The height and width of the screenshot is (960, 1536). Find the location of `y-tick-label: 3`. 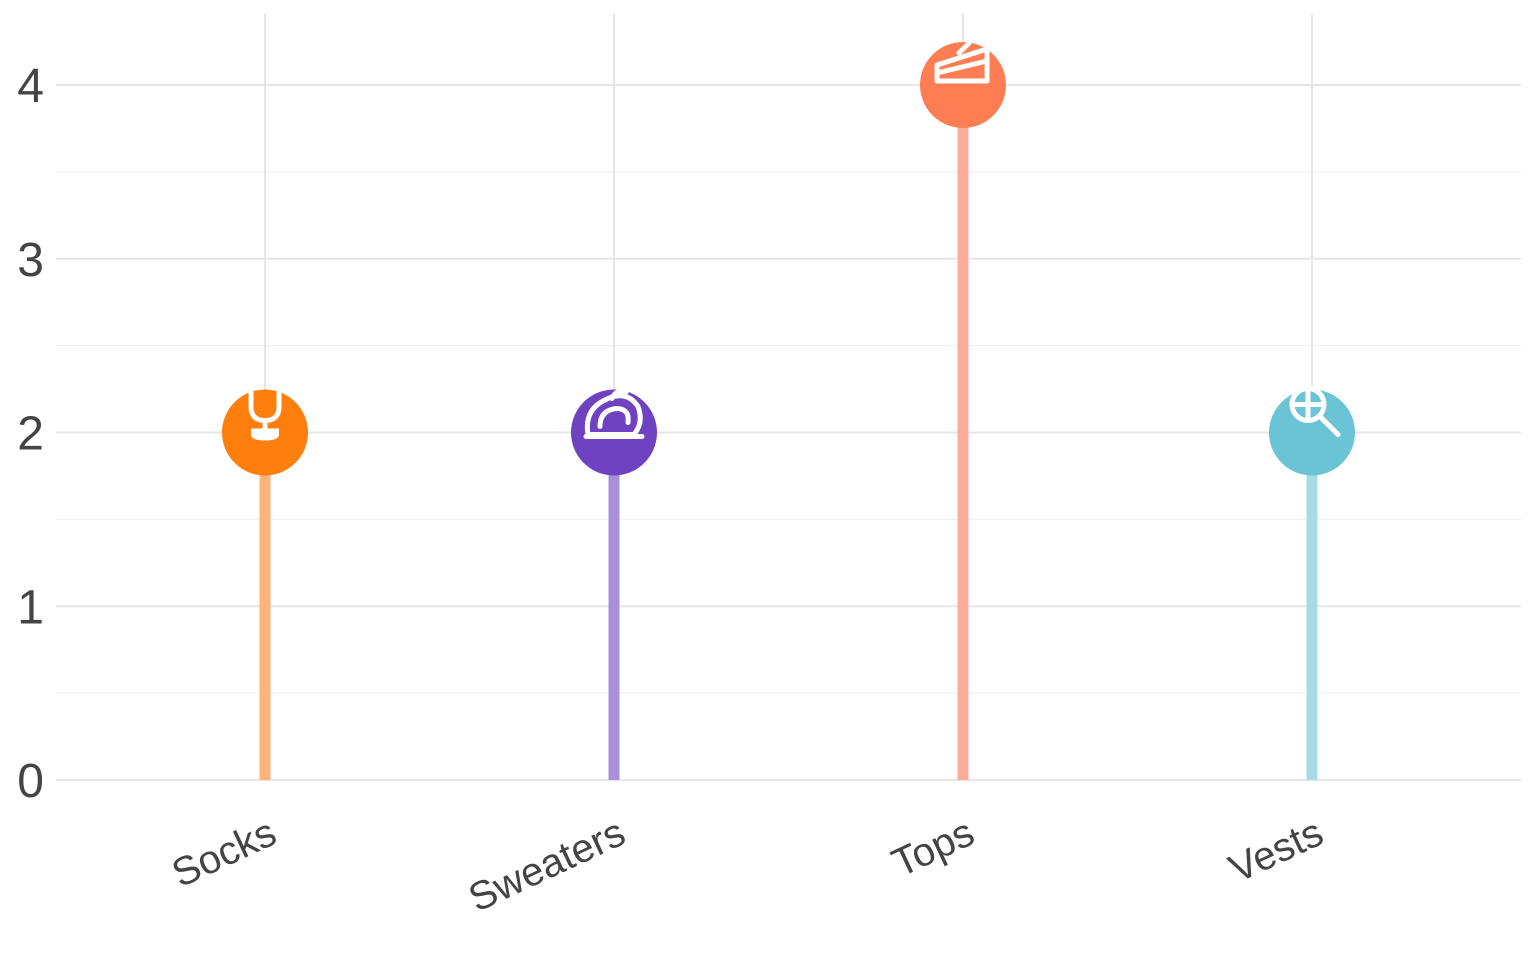

y-tick-label: 3 is located at coordinates (30, 260).